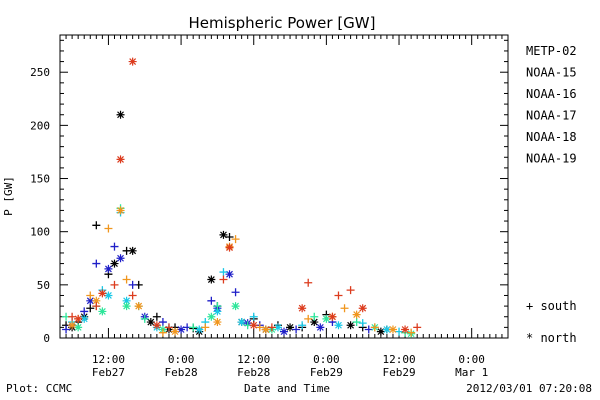 The width and height of the screenshot is (600, 400). Describe the element at coordinates (551, 306) in the screenshot. I see `legend-south: + south` at that location.